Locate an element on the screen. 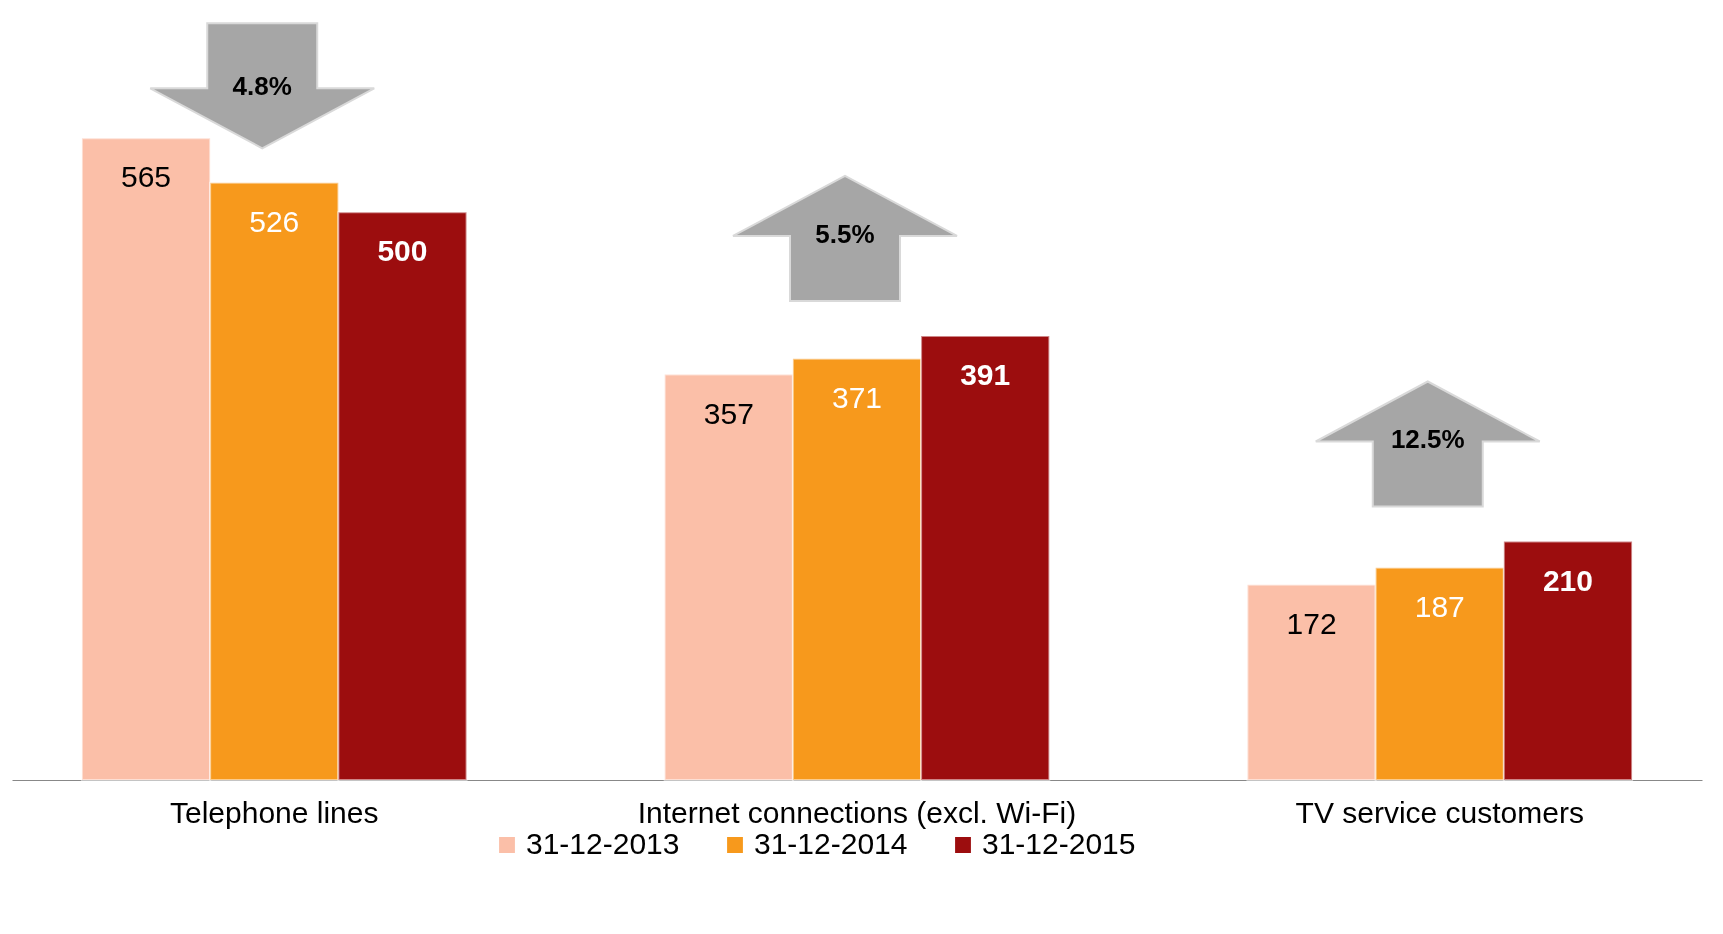 Image resolution: width=1723 pixels, height=934 pixels. data-label: 565 is located at coordinates (146, 177).